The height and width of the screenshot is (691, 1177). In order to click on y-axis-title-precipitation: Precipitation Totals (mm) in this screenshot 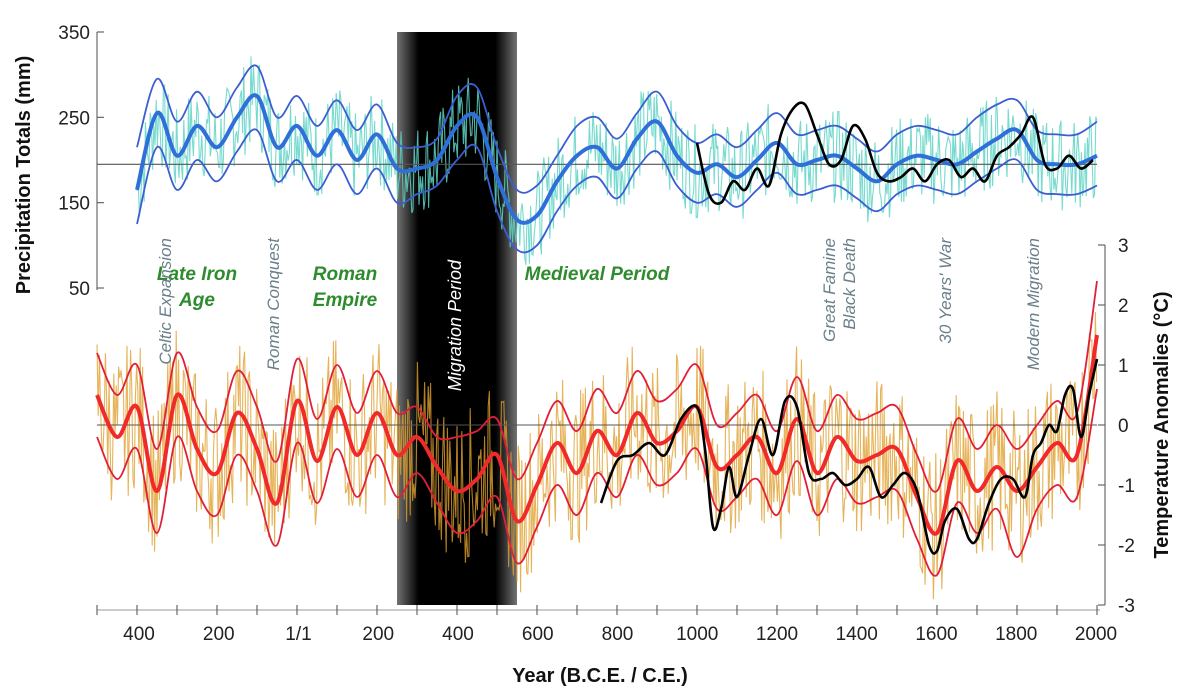, I will do `click(24, 175)`.